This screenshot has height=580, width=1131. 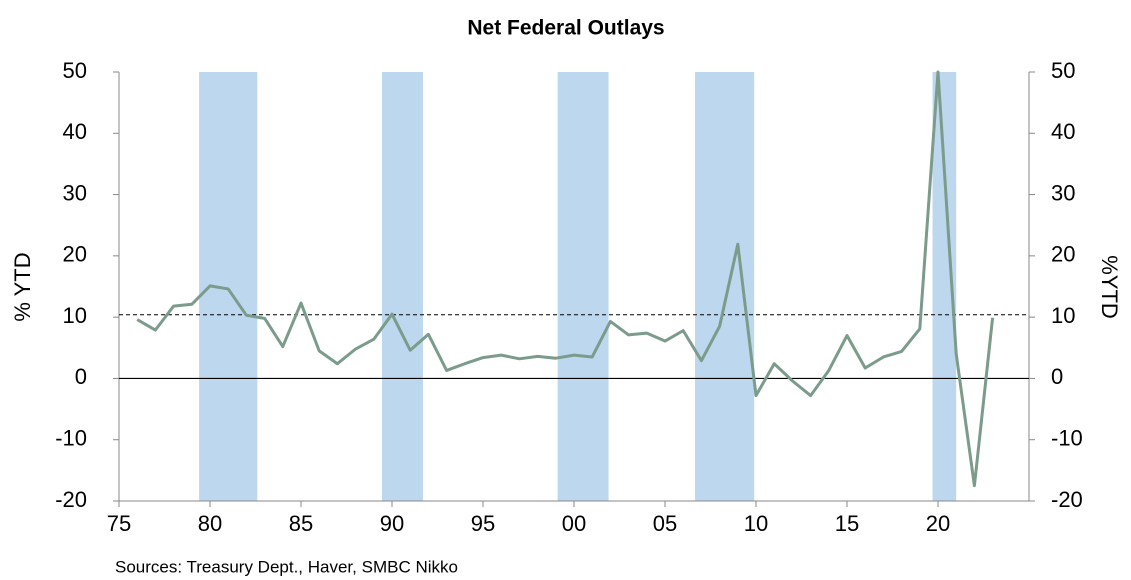 I want to click on x-tick-label: 05, so click(x=665, y=523).